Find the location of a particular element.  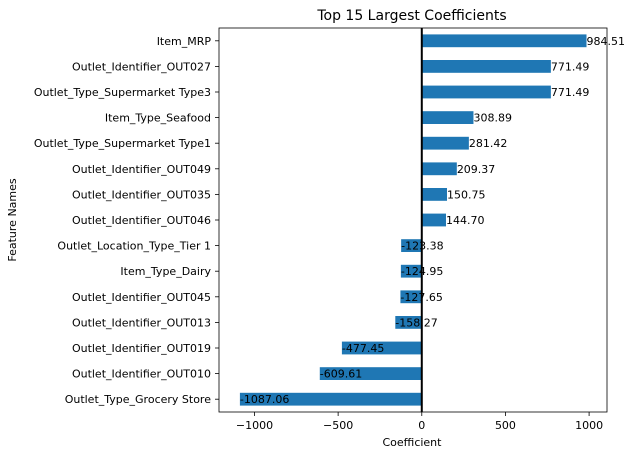

y-tick-label: Item_MRP is located at coordinates (184, 41).